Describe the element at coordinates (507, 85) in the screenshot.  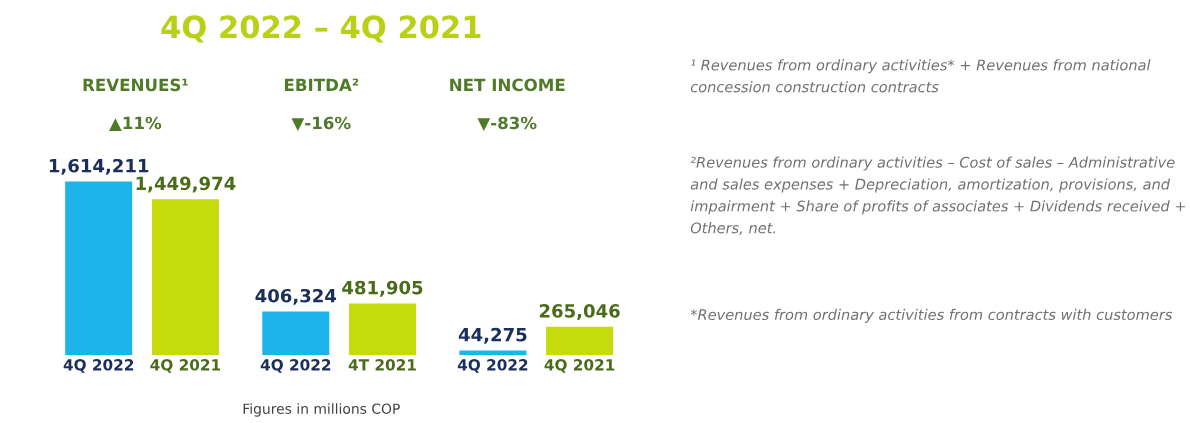
I see `x-tick-label: NET INCOME` at that location.